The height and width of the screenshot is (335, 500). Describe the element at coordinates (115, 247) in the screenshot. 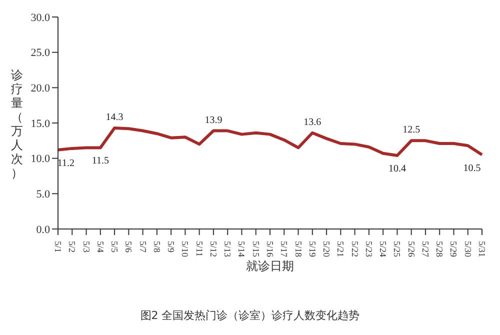

I see `x-tick-label: 5/5` at that location.